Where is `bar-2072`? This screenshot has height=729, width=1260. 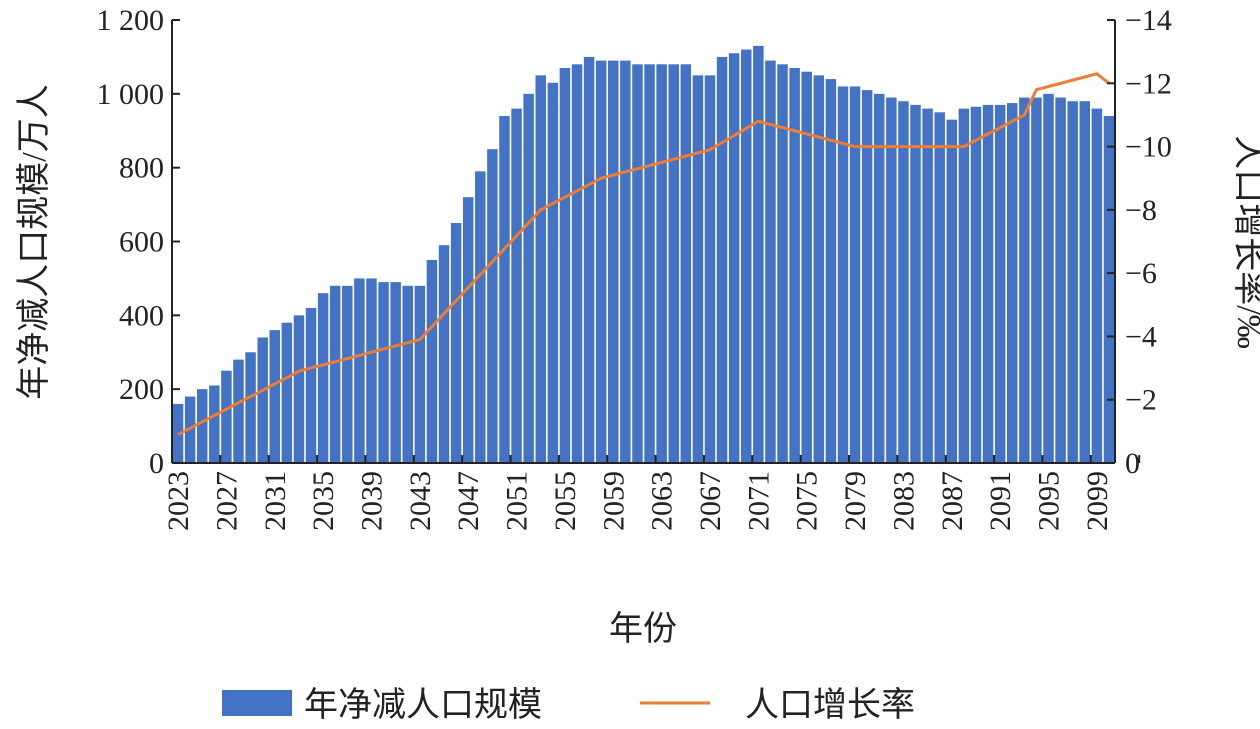 bar-2072 is located at coordinates (770, 261).